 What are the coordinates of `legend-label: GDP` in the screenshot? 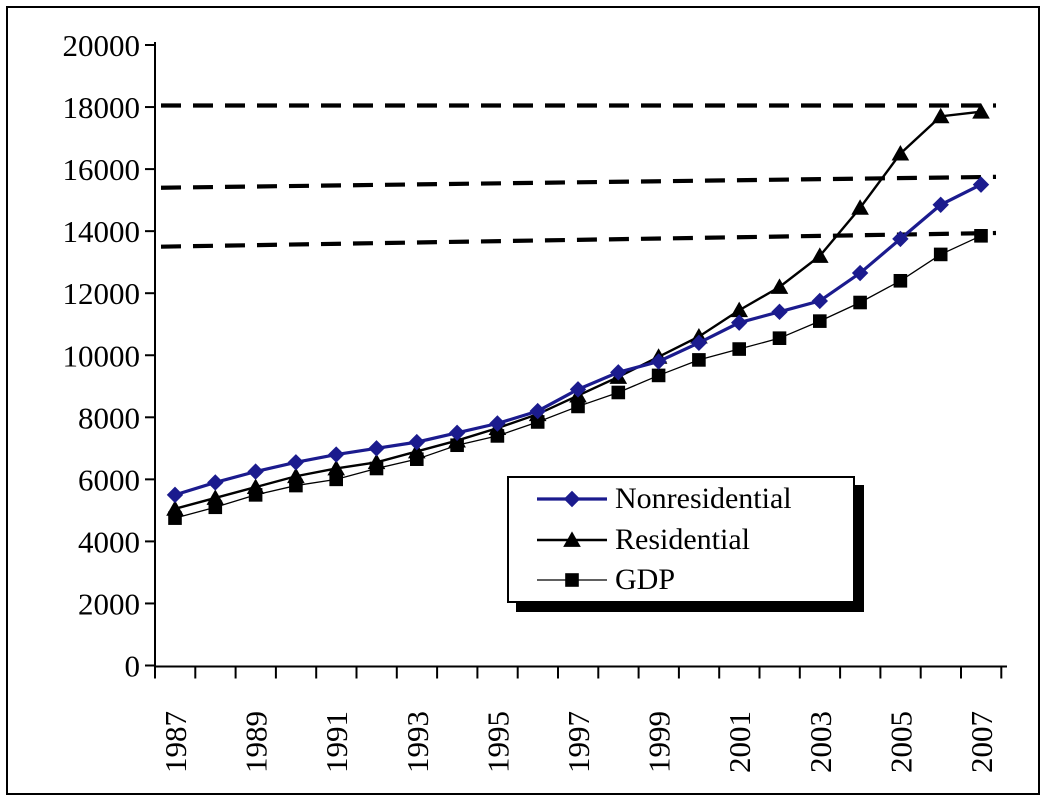 It's located at (645, 579).